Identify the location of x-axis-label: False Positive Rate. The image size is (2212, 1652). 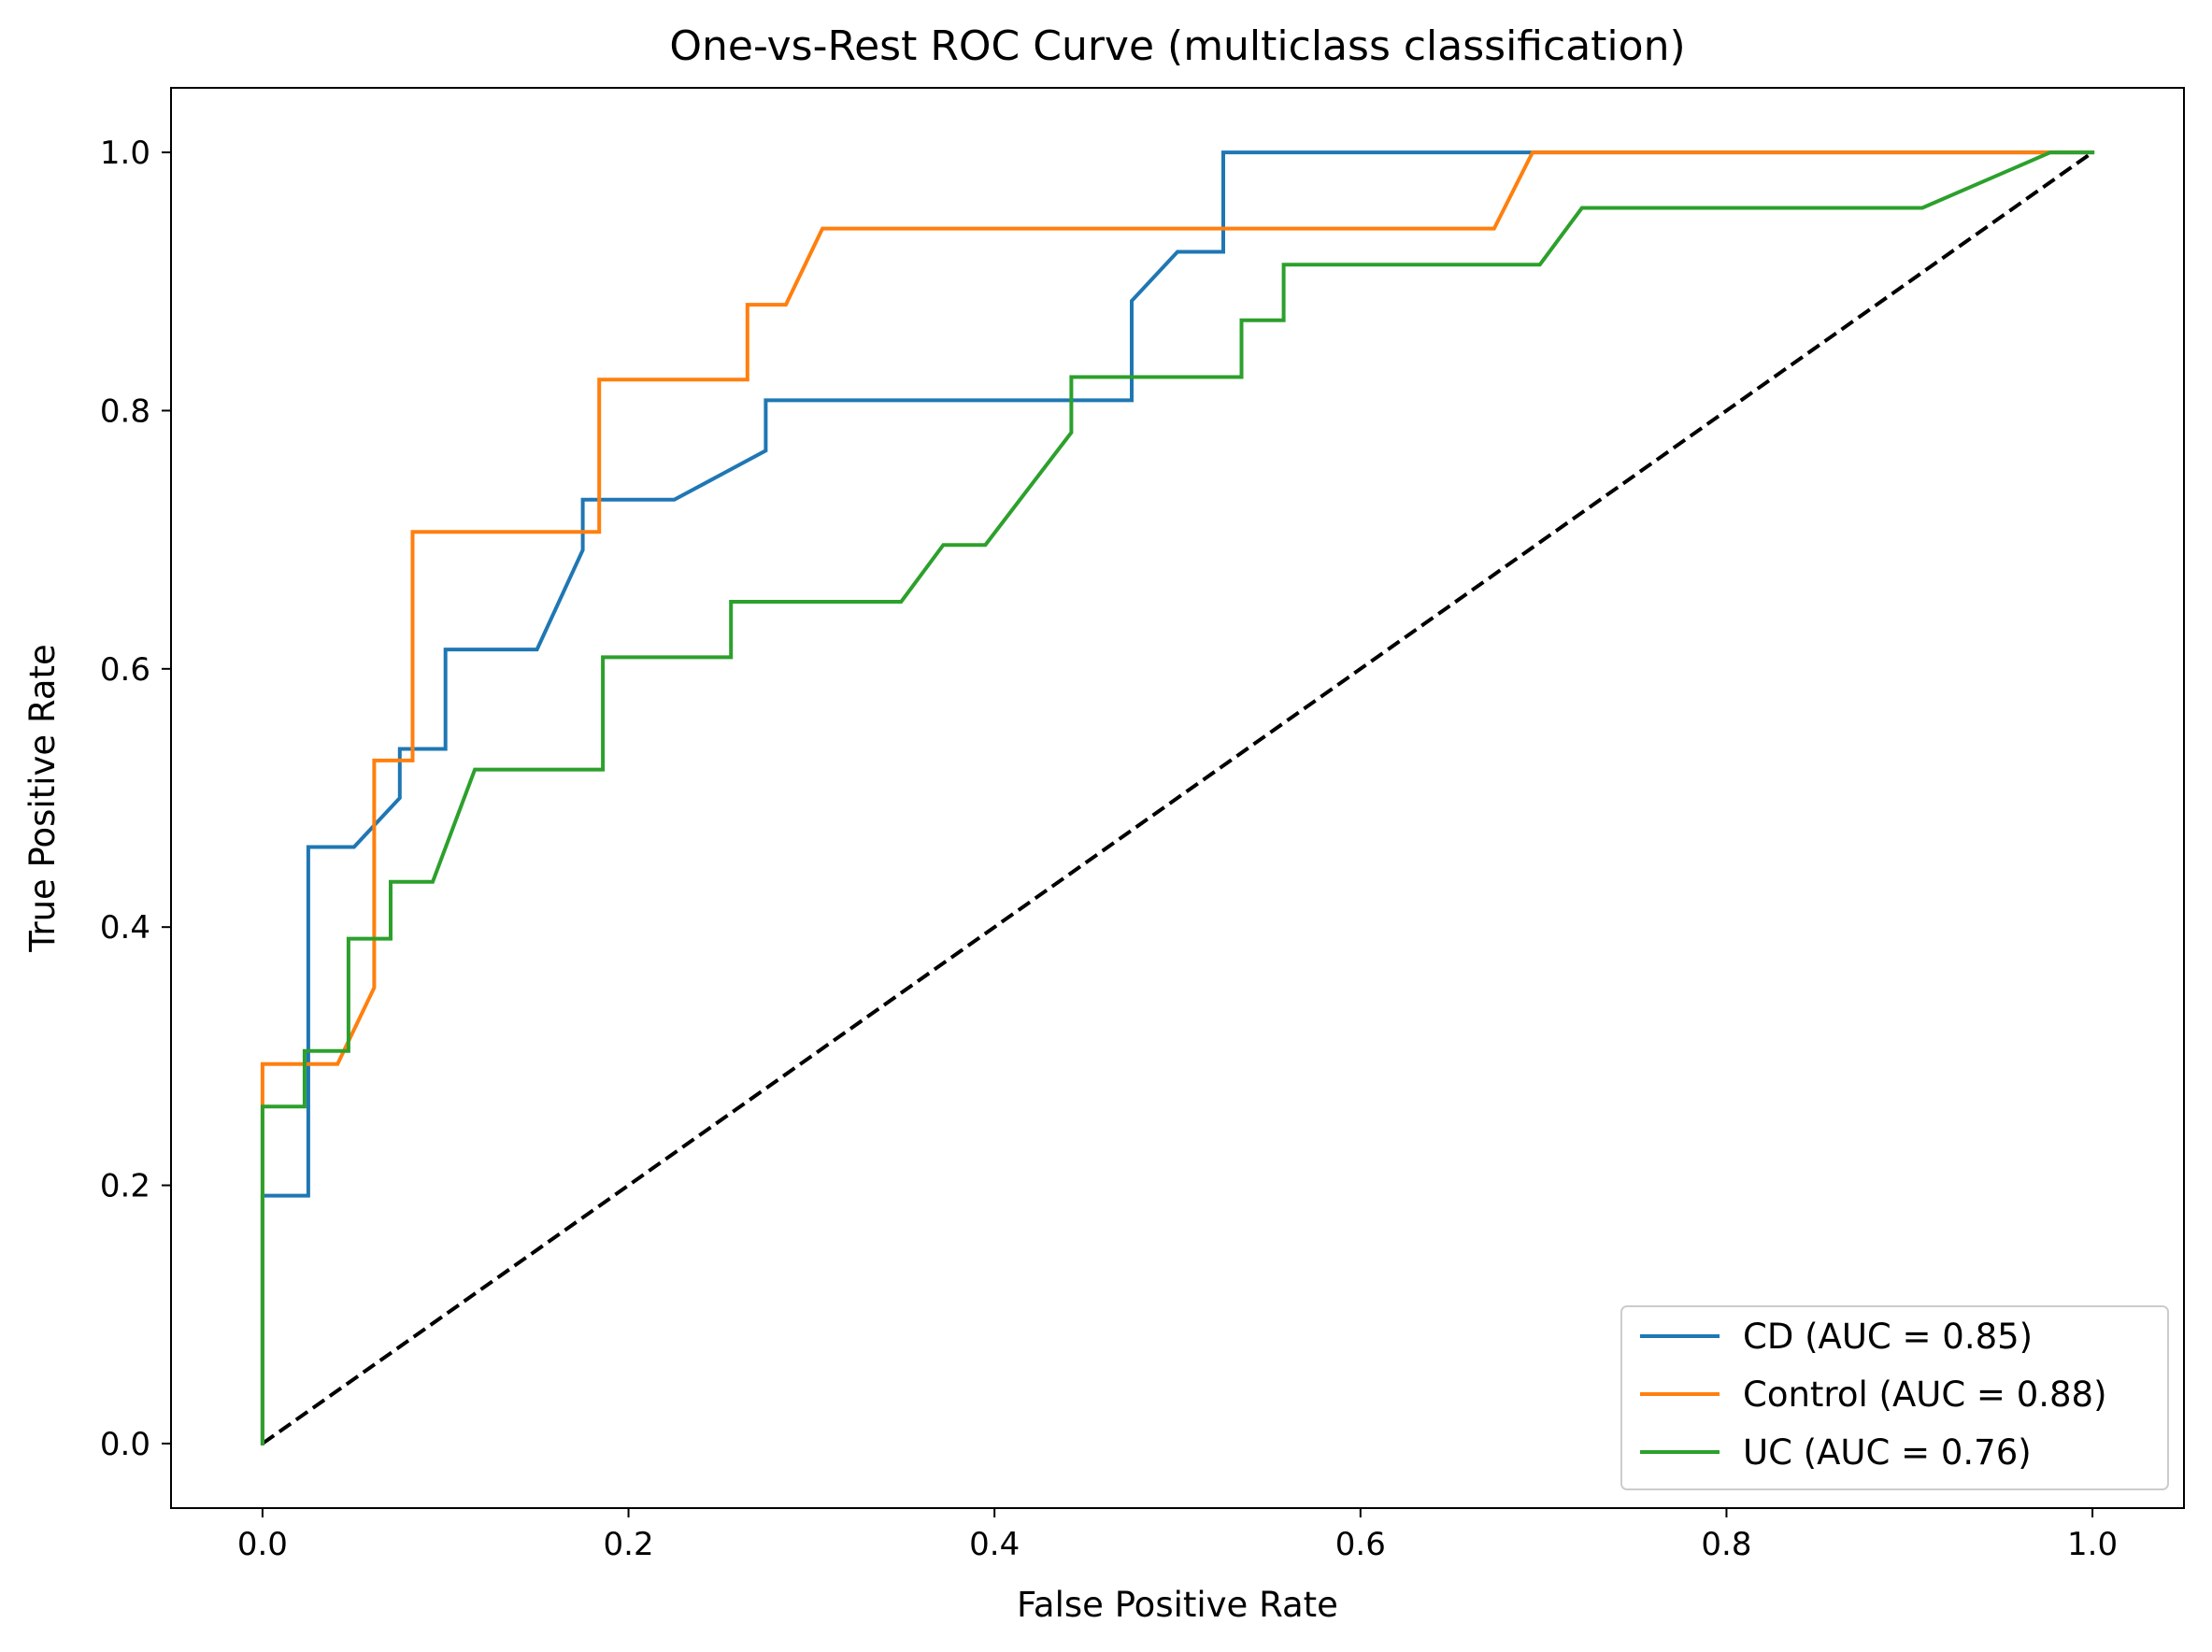
(1177, 1605).